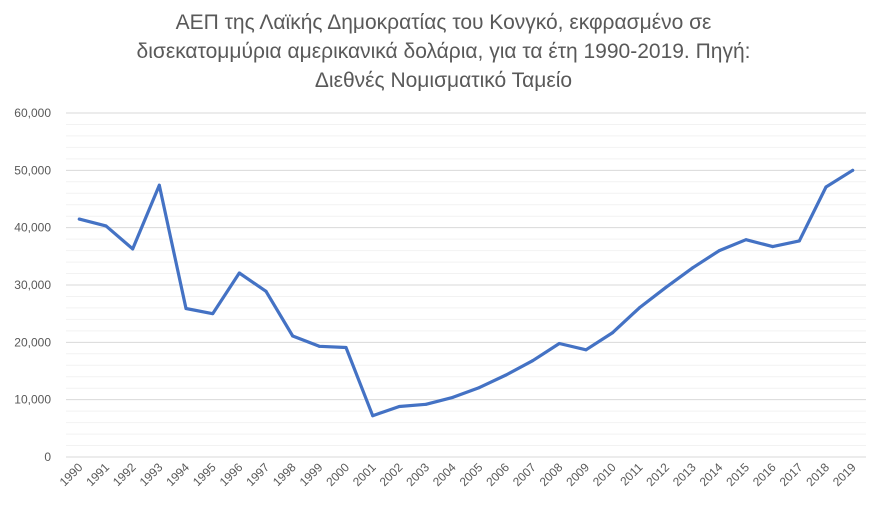 The height and width of the screenshot is (510, 887). What do you see at coordinates (684, 474) in the screenshot?
I see `x-tick-label: 2013` at bounding box center [684, 474].